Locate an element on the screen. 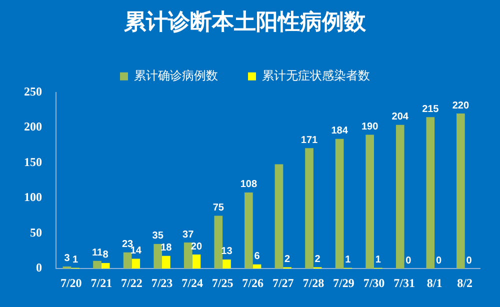 Image resolution: width=500 pixels, height=307 pixels. x-tick-label: 7/21 is located at coordinates (101, 283).